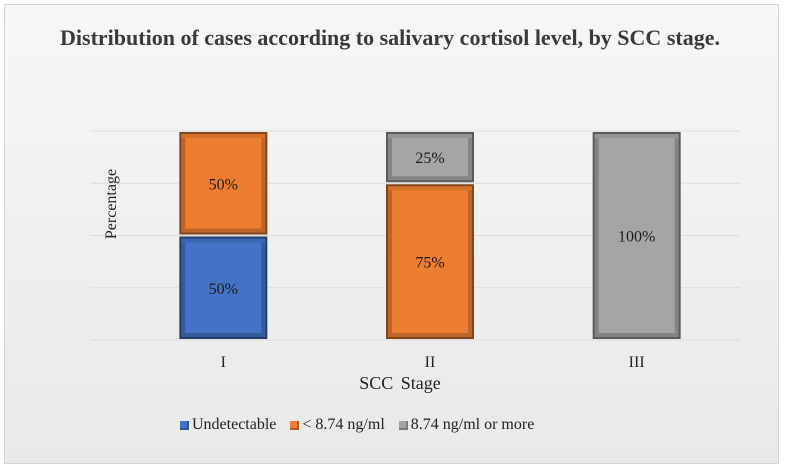 The height and width of the screenshot is (470, 785). What do you see at coordinates (184, 425) in the screenshot?
I see `legend-swatch-undetectable` at bounding box center [184, 425].